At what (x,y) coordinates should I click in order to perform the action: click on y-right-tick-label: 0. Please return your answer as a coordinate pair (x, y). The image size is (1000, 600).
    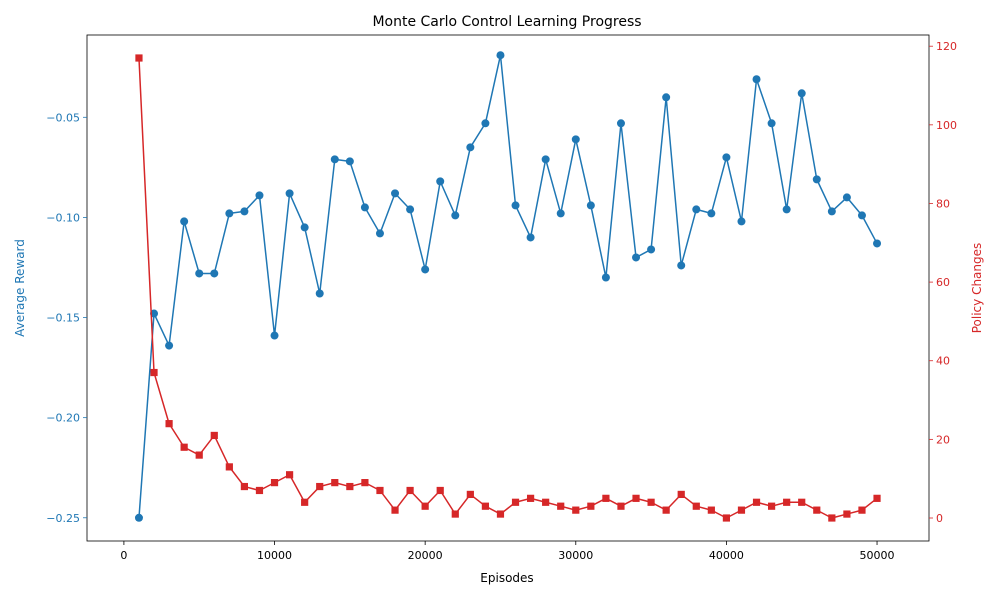
    Looking at the image, I should click on (939, 518).